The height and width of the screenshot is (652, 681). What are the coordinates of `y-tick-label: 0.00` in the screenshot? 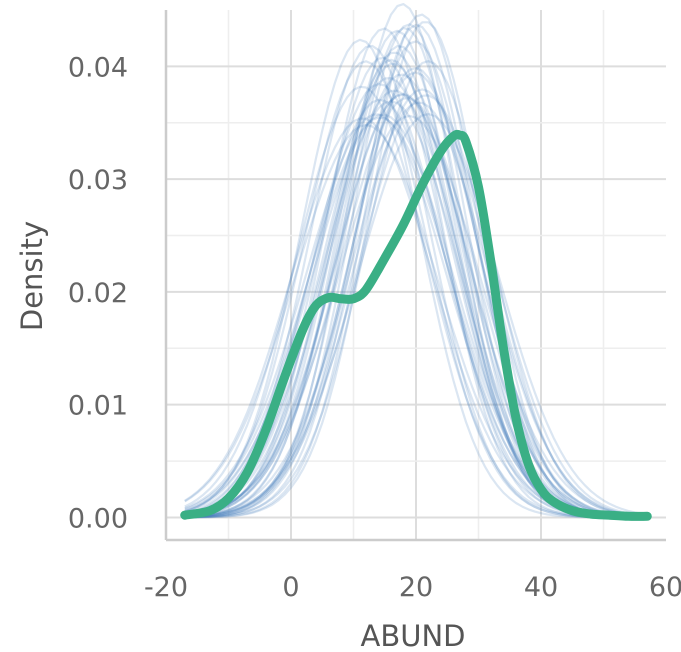 It's located at (98, 518).